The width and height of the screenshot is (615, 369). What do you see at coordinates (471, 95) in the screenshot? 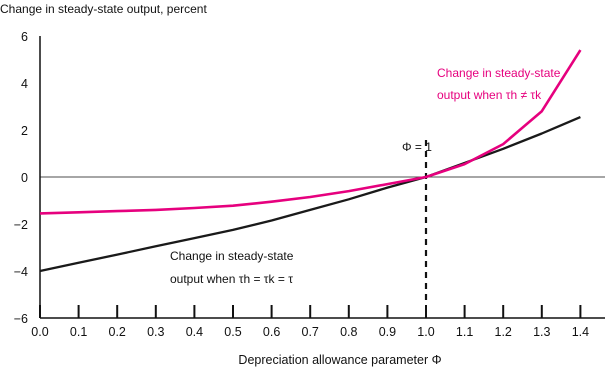
I see `annotation-pink-prefix: output when` at bounding box center [471, 95].